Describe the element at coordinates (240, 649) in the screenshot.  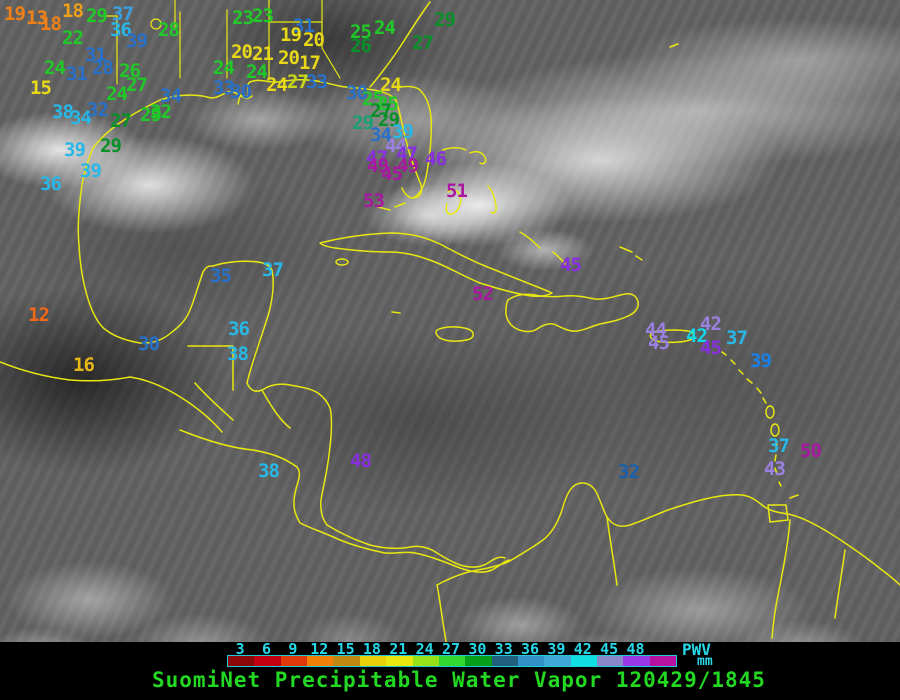
I see `colorbar-tick-label: 3` at that location.